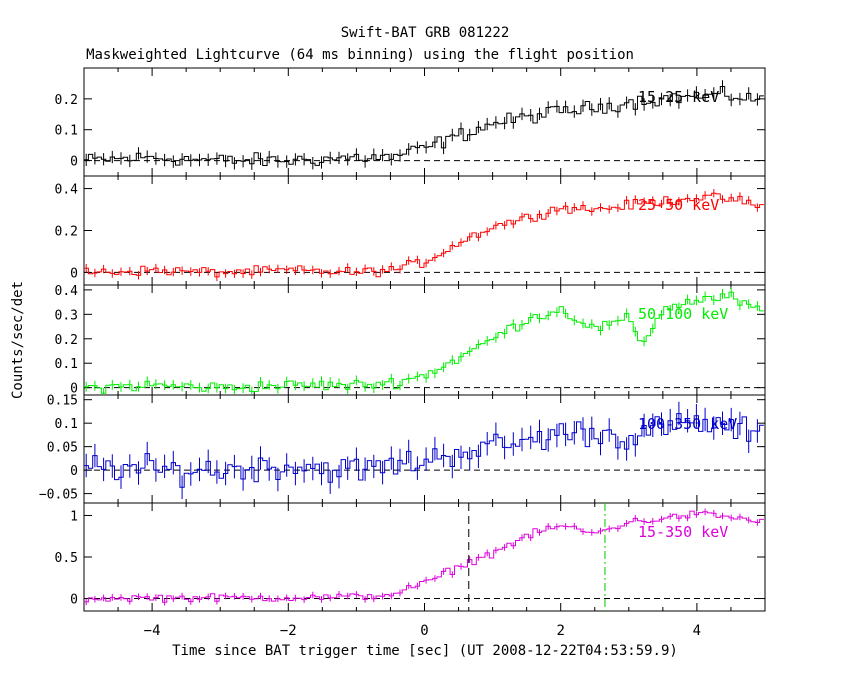  What do you see at coordinates (66, 315) in the screenshot?
I see `y-tick-label: 0.3` at bounding box center [66, 315].